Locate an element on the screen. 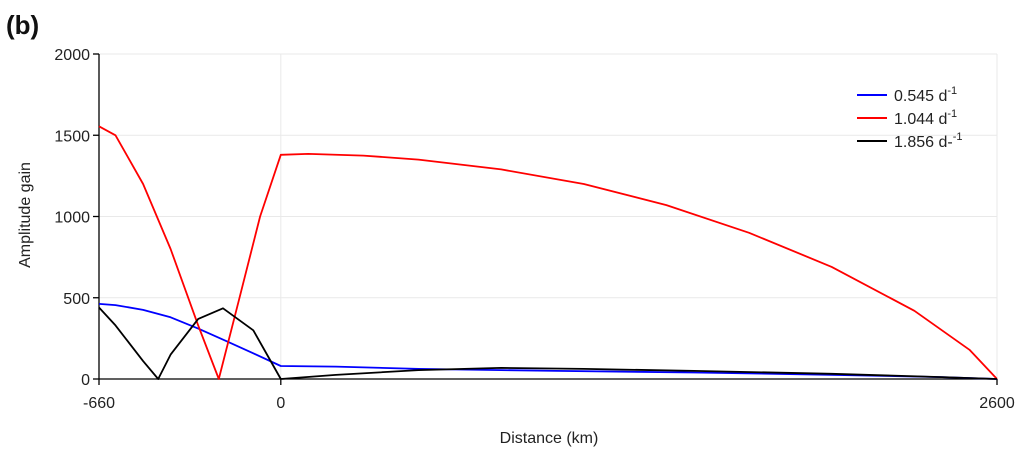 The width and height of the screenshot is (1024, 453). legend: 0.545 d-1 1.044 d-1 1.856 d--1 is located at coordinates (910, 118).